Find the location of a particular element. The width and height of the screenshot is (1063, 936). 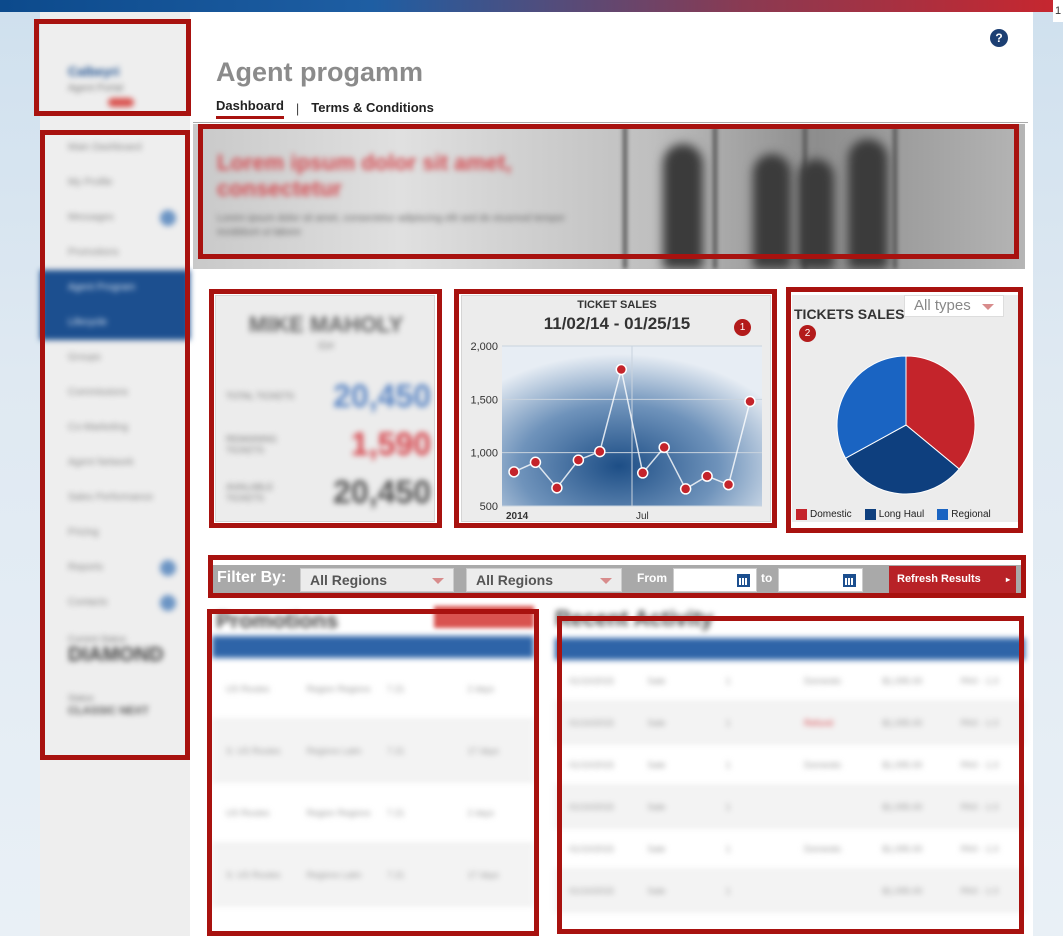

recent-activity-title: Recent Activity is located at coordinates (634, 618).